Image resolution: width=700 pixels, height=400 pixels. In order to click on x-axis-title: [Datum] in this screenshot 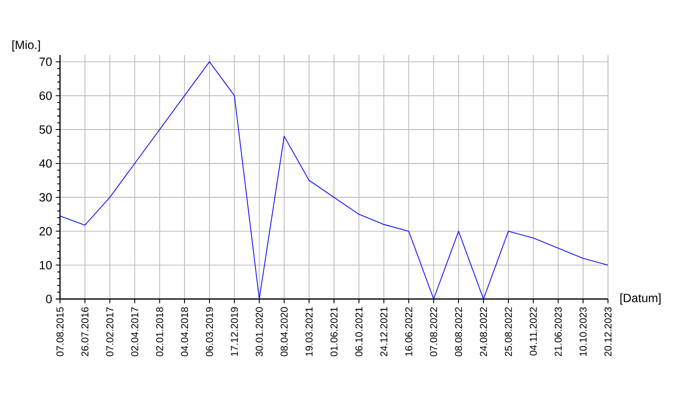, I will do `click(640, 299)`.